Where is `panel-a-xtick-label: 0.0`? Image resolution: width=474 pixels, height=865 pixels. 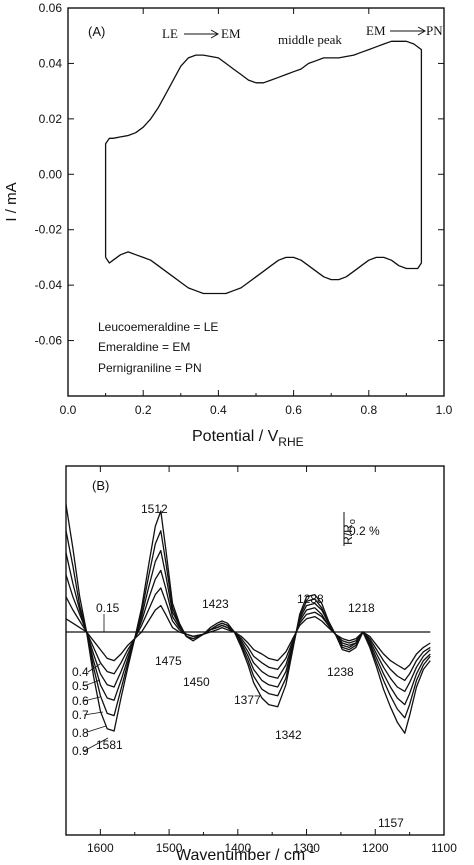
panel-a-xtick-label: 0.0 is located at coordinates (68, 410).